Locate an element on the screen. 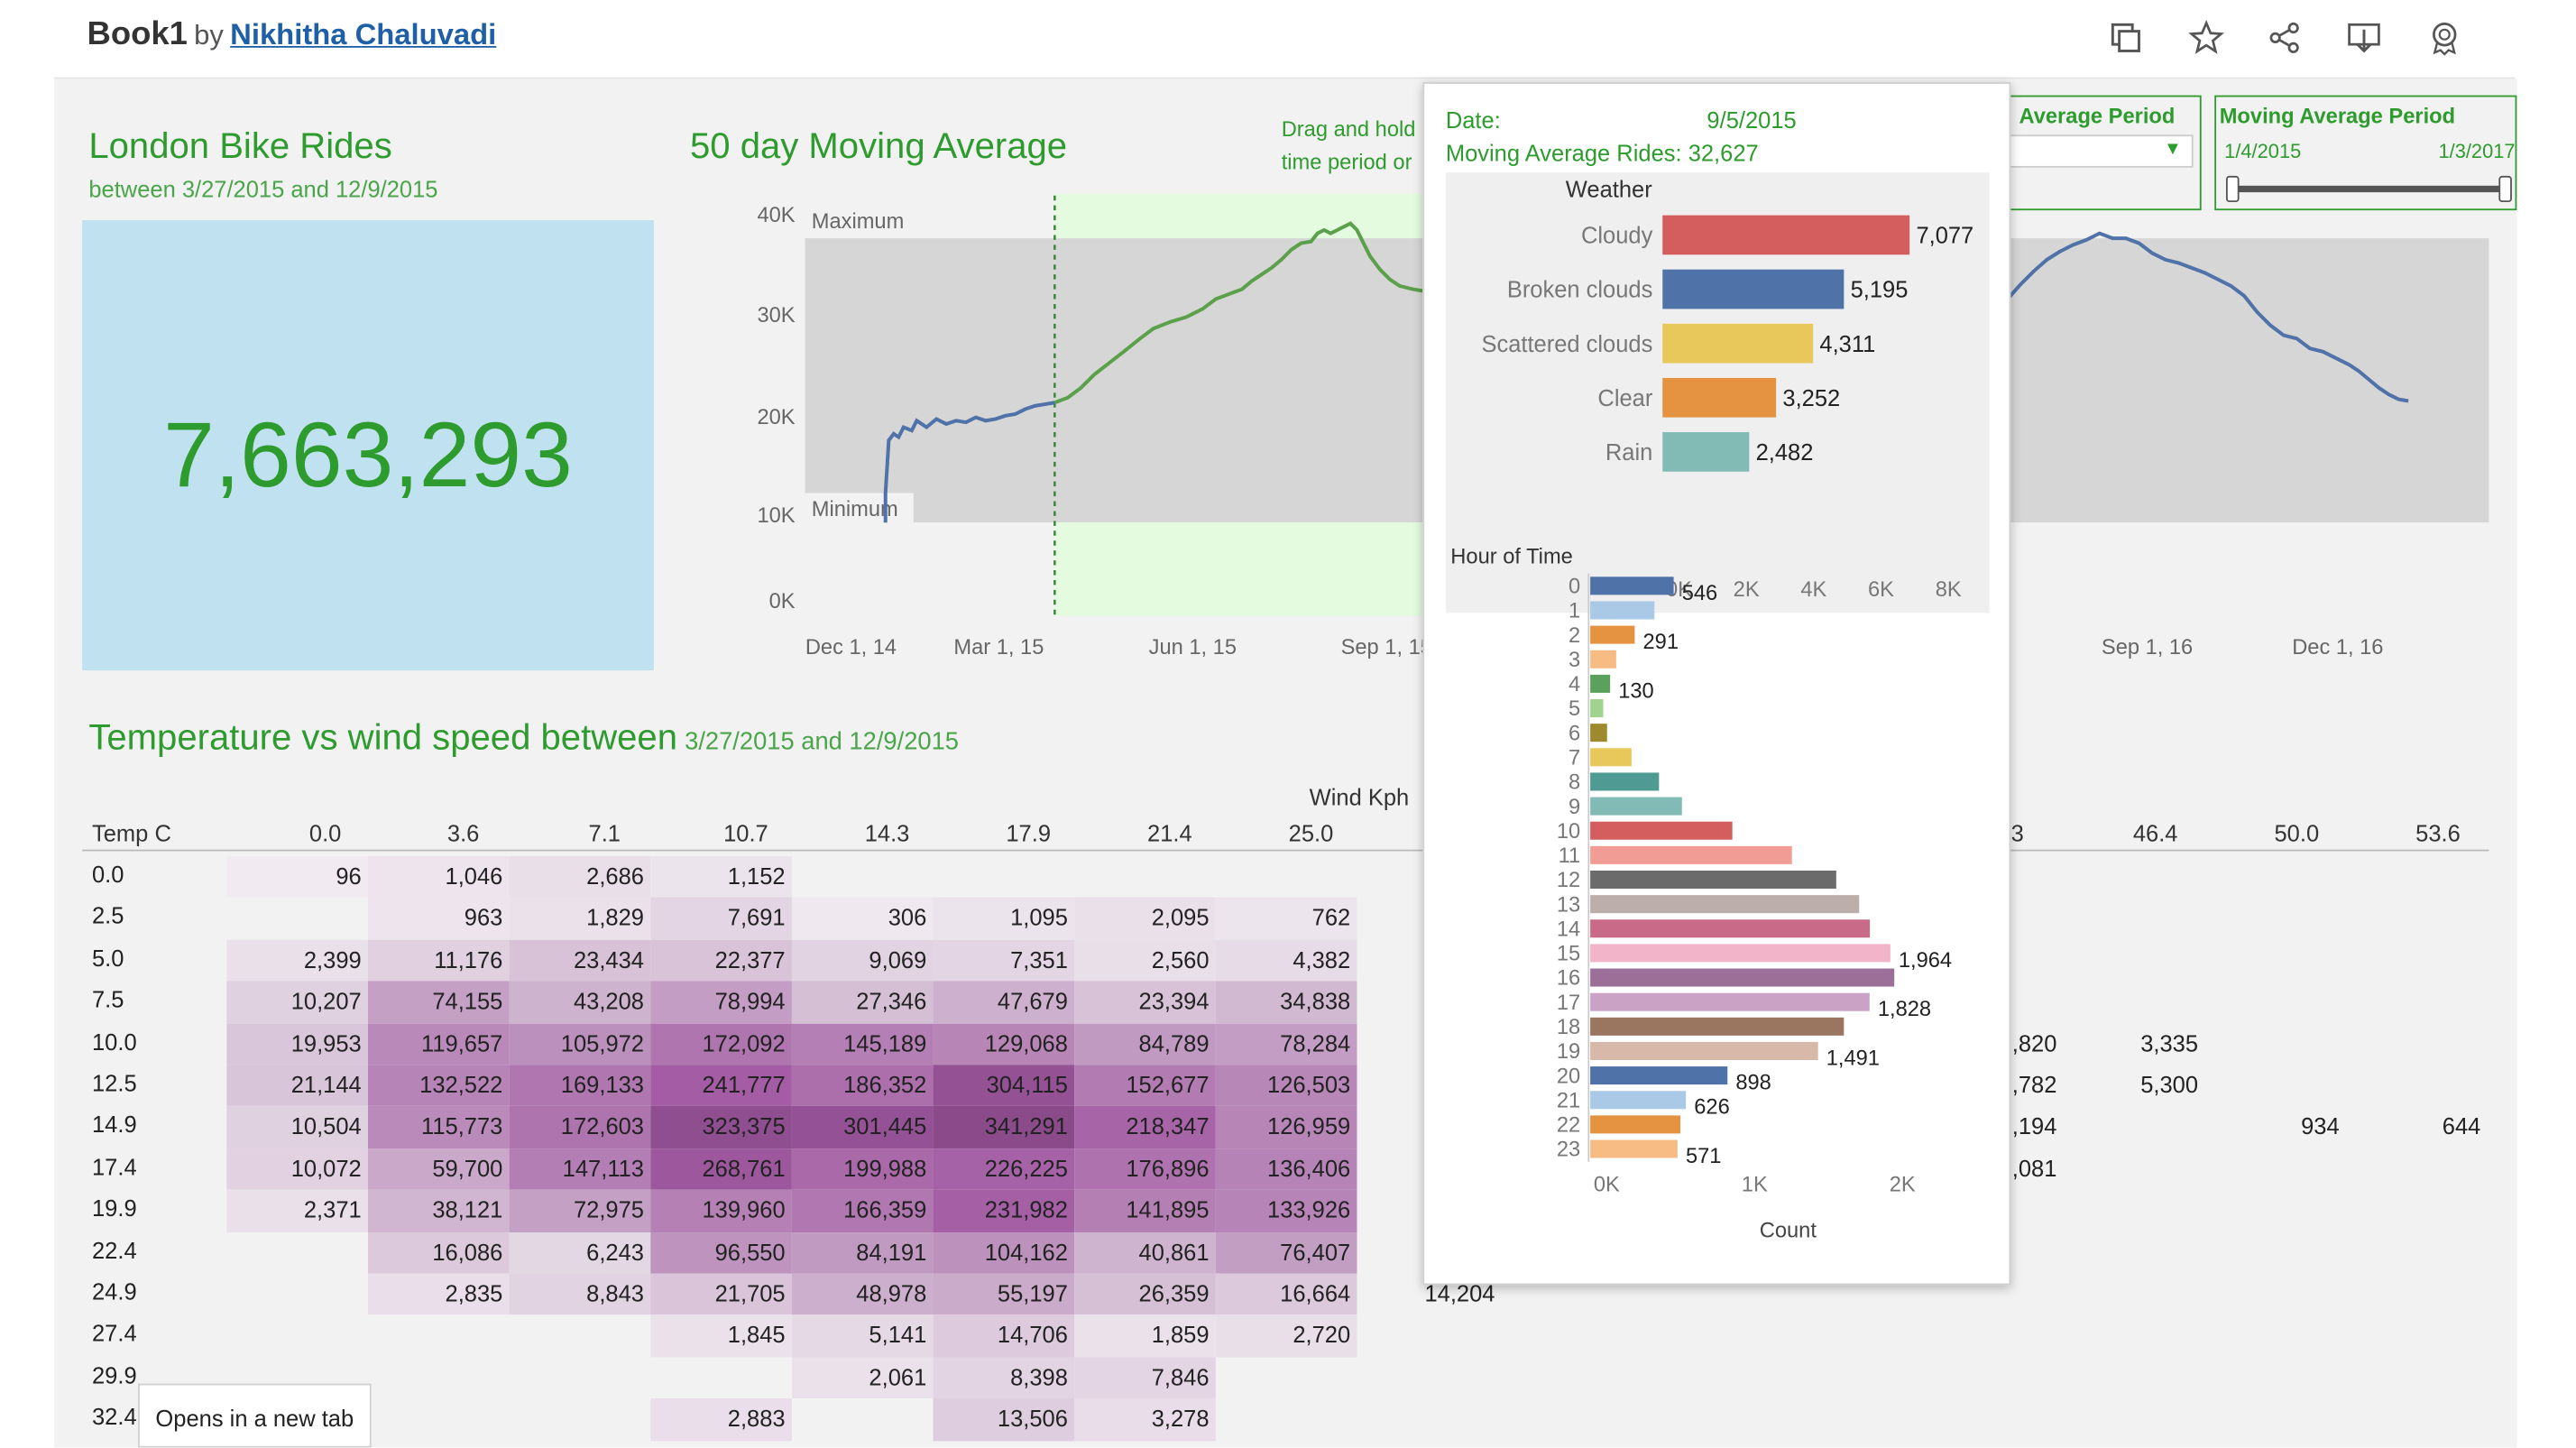 This screenshot has height=1448, width=2576. heatmap-cell: 3,335 is located at coordinates (2169, 1042).